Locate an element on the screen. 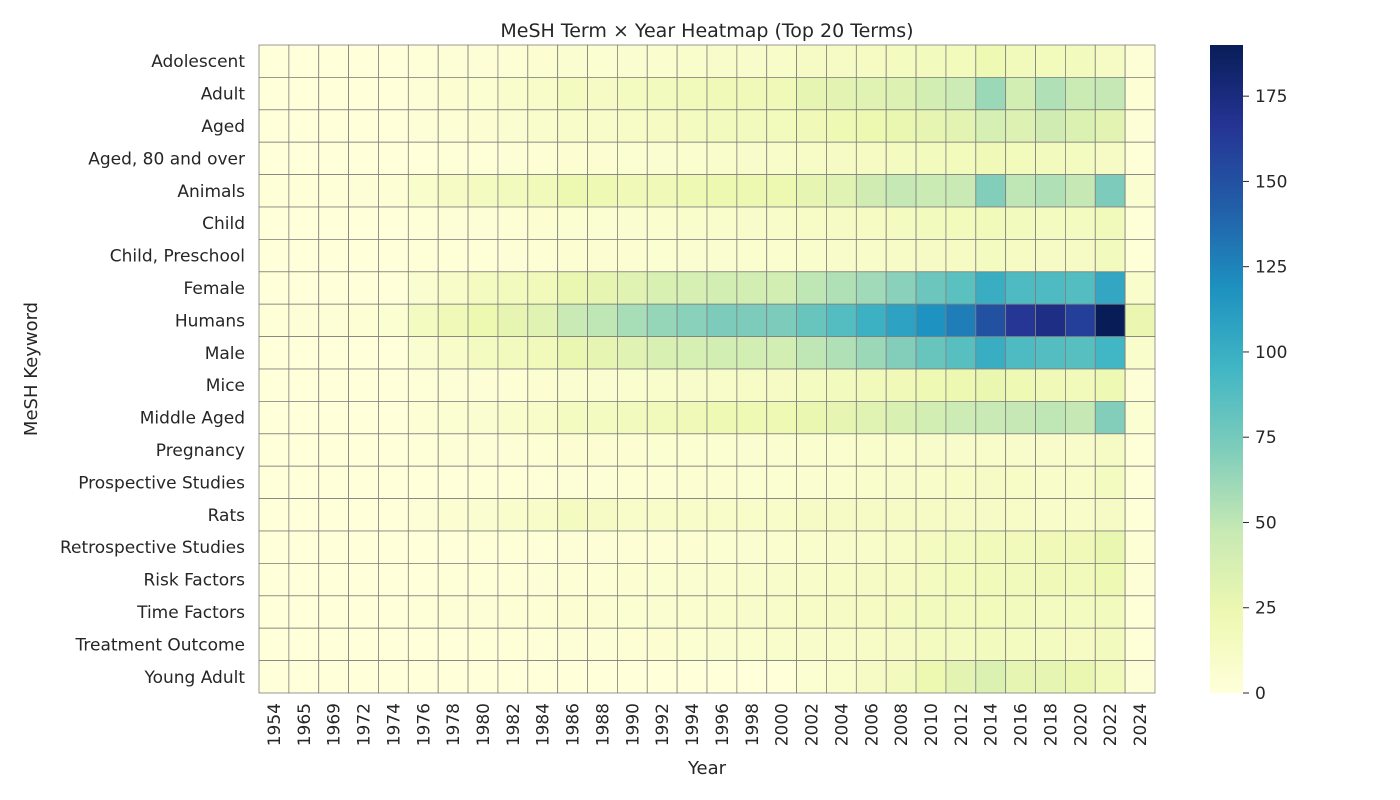 Image resolution: width=1400 pixels, height=800 pixels. colorbar-tick-label: 125 is located at coordinates (1271, 268).